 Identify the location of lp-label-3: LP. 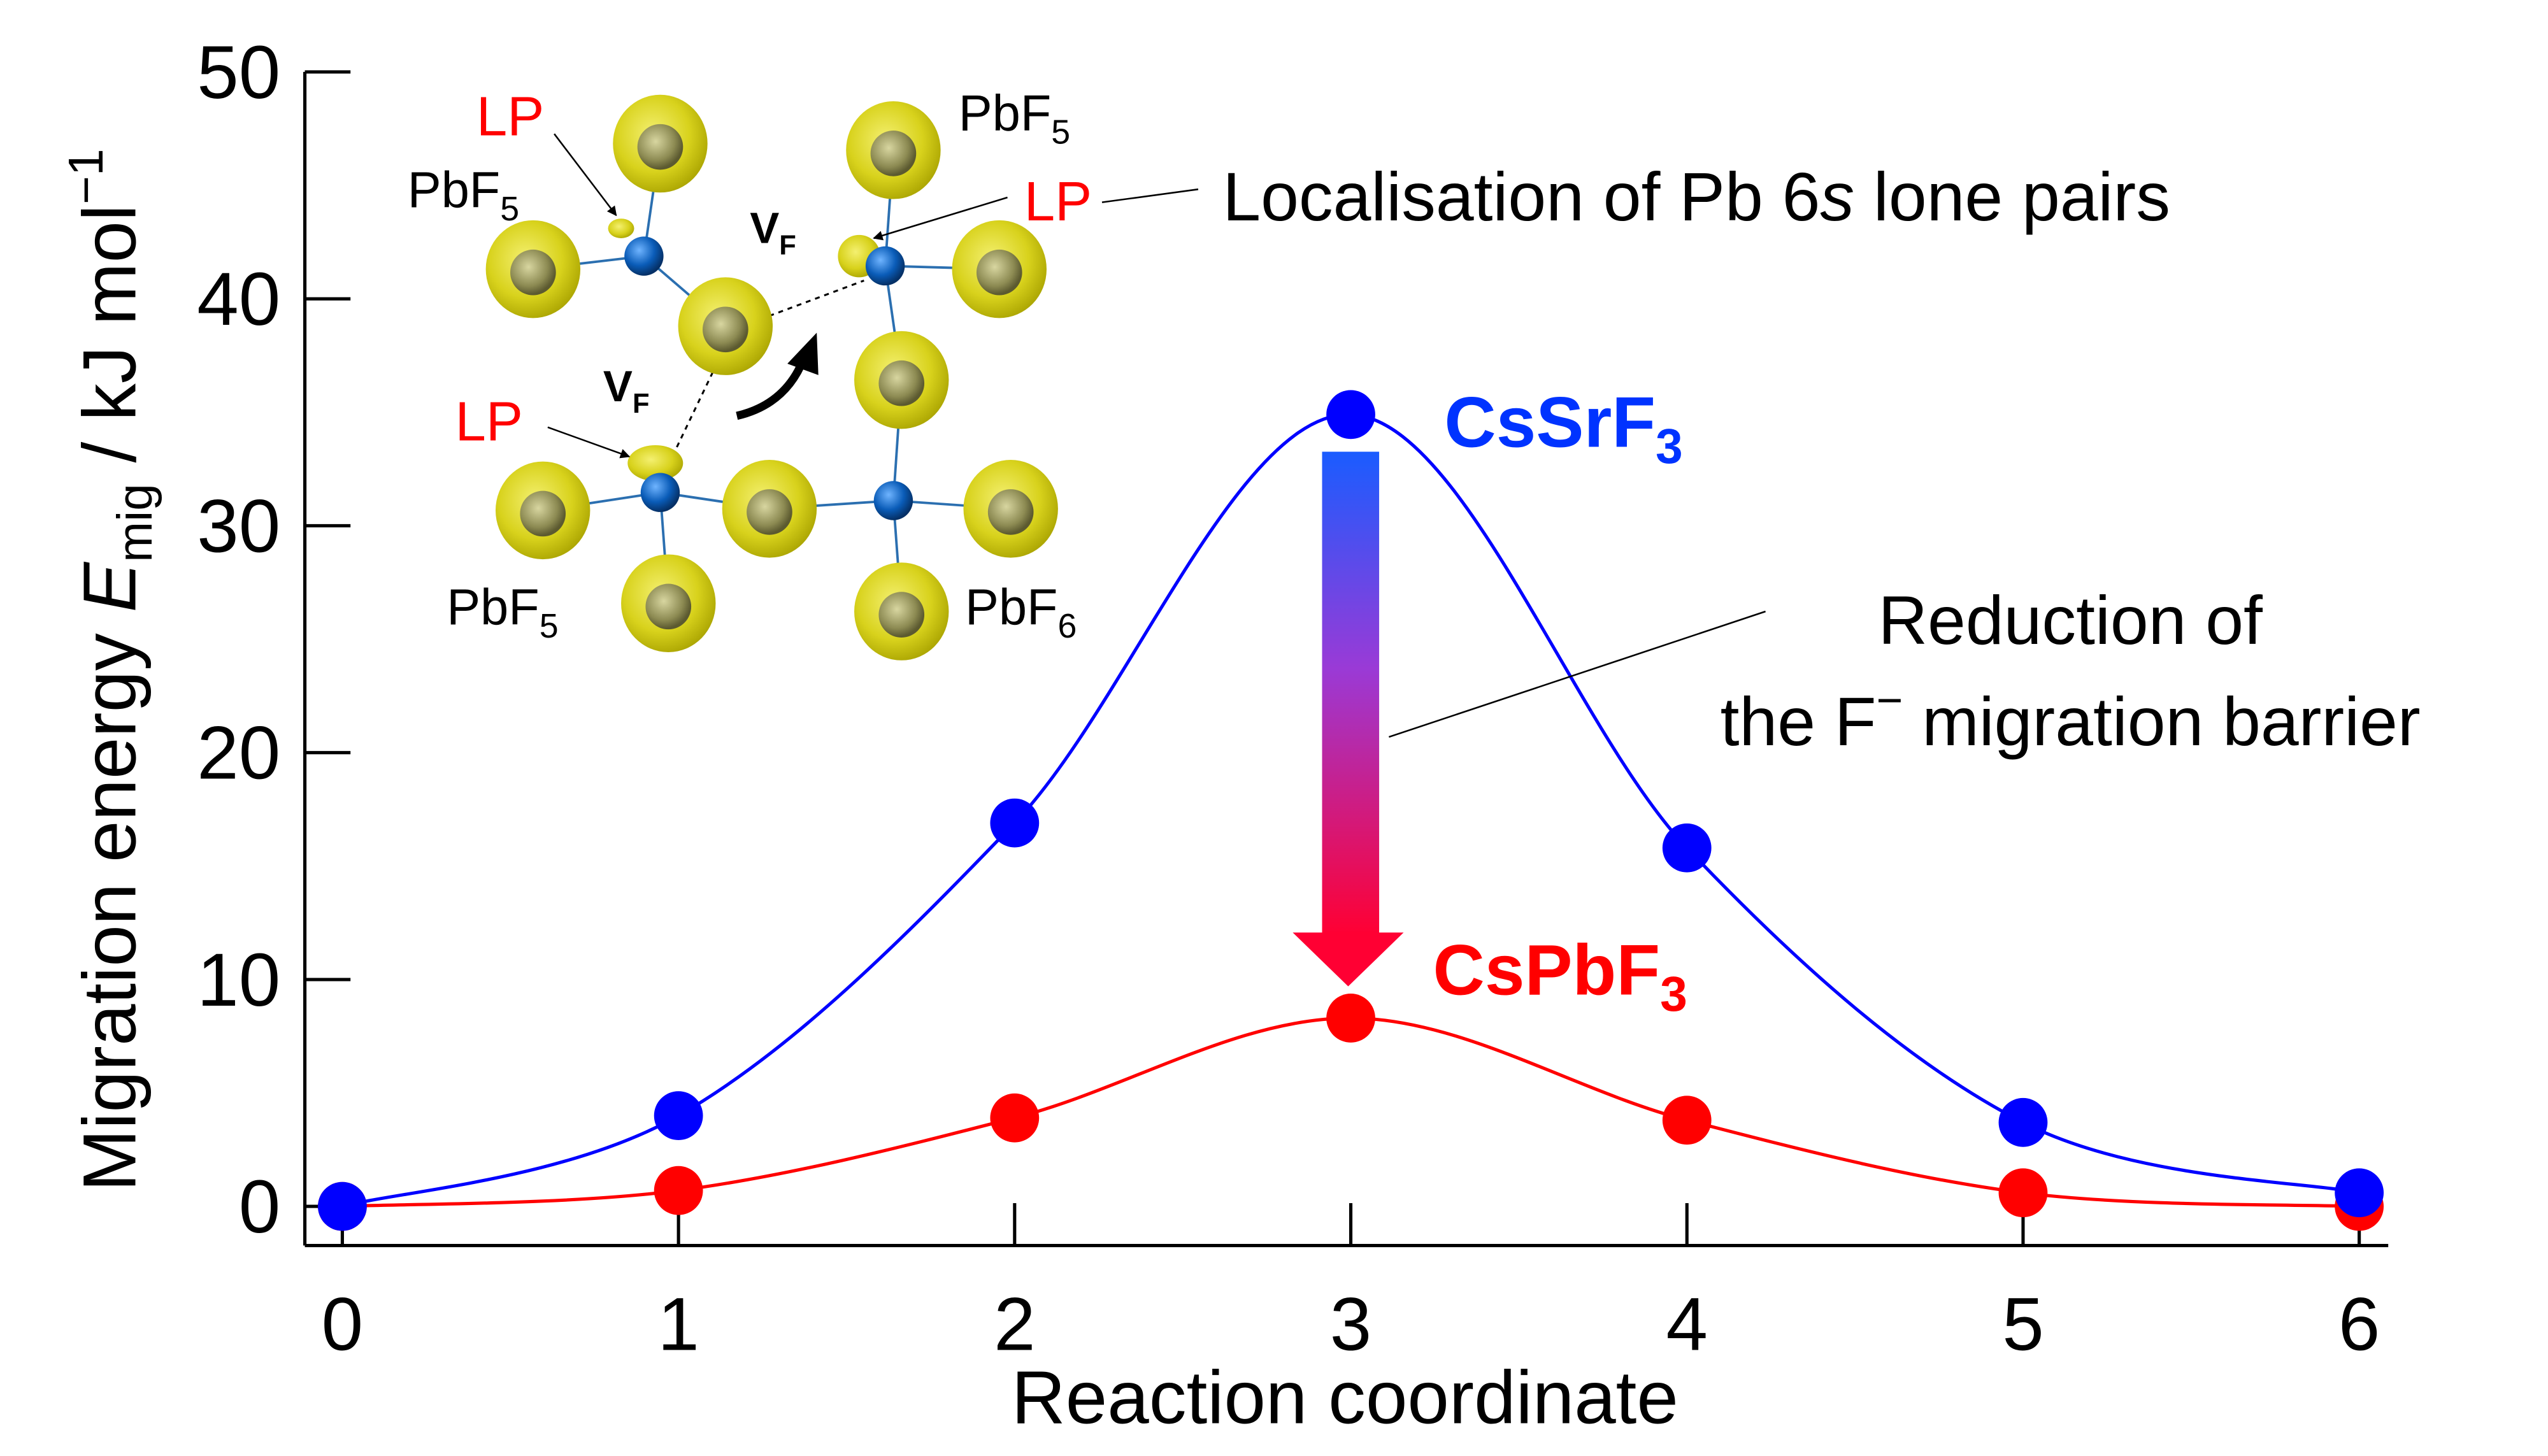
(489, 421).